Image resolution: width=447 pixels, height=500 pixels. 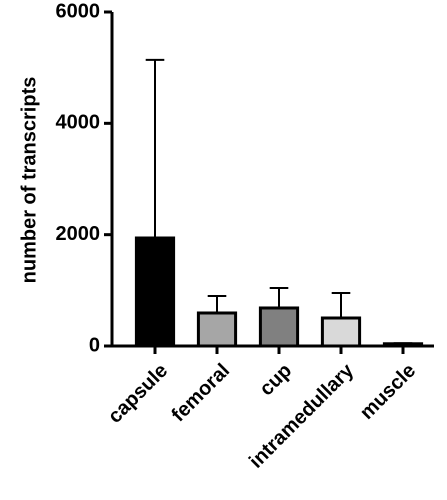 What do you see at coordinates (138, 394) in the screenshot?
I see `x-tick-label: capsule` at bounding box center [138, 394].